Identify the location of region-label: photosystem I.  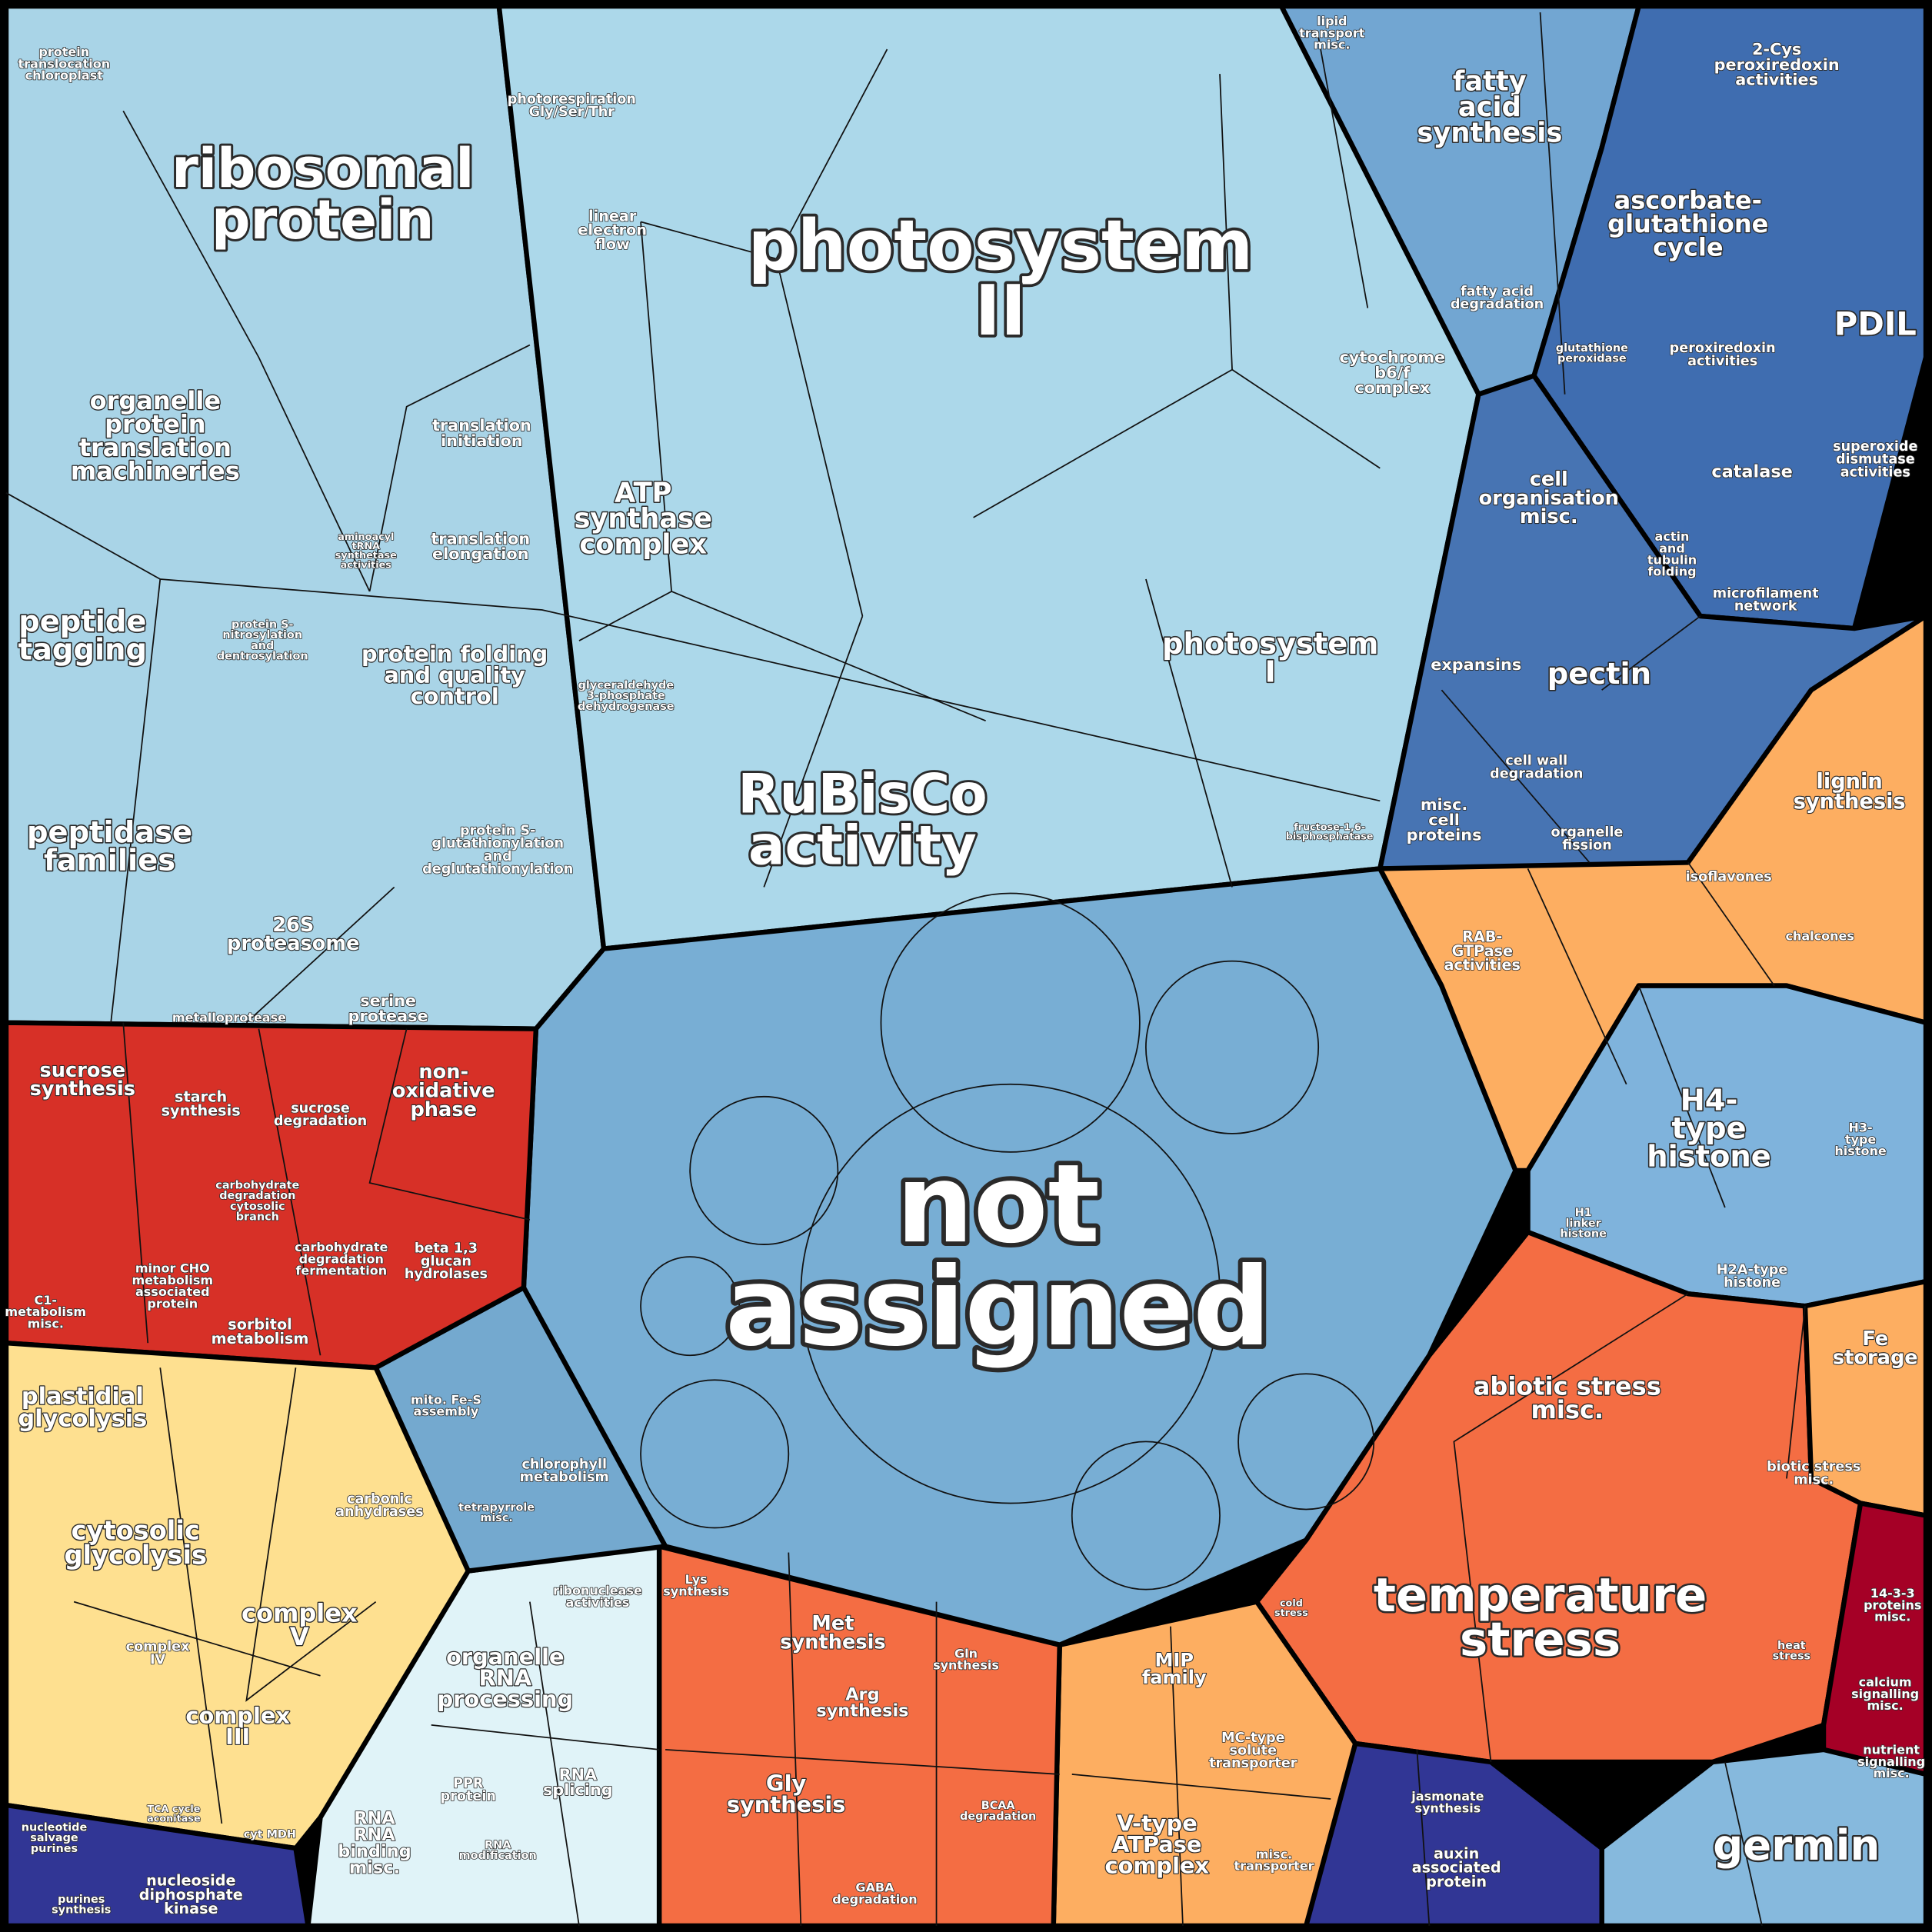
(1270, 657).